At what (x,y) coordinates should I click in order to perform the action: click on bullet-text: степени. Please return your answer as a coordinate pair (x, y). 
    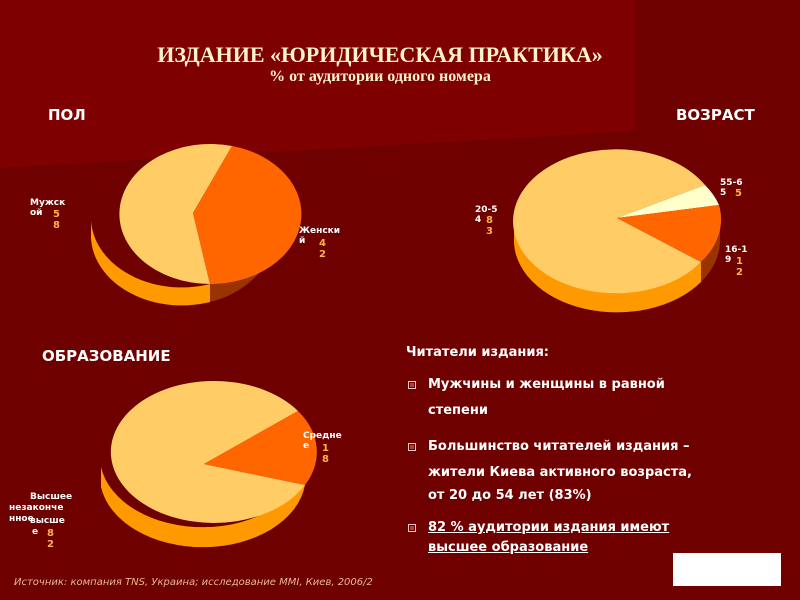
    Looking at the image, I should click on (458, 410).